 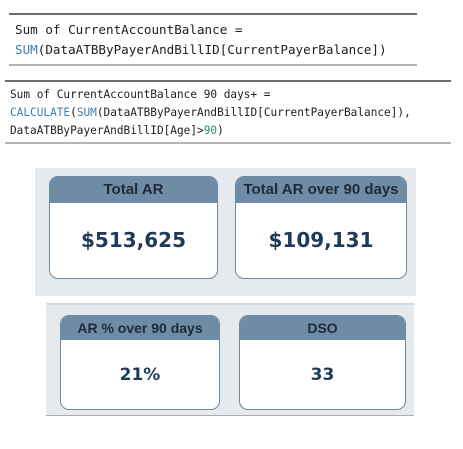 What do you see at coordinates (321, 190) in the screenshot?
I see `kpi-card-title: Total AR over 90 days` at bounding box center [321, 190].